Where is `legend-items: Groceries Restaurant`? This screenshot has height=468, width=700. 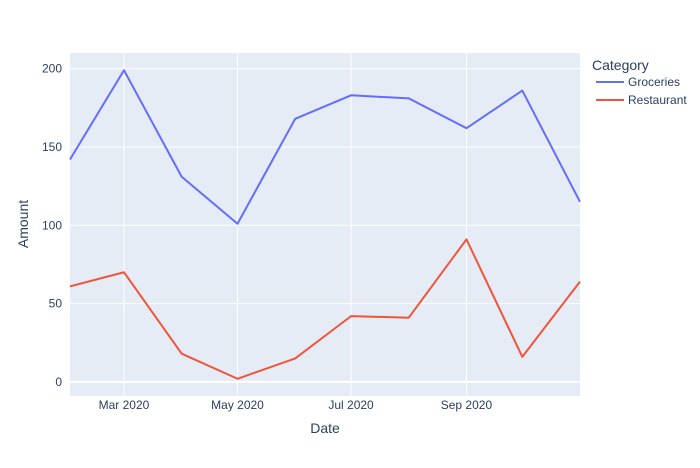
legend-items: Groceries Restaurant is located at coordinates (641, 91).